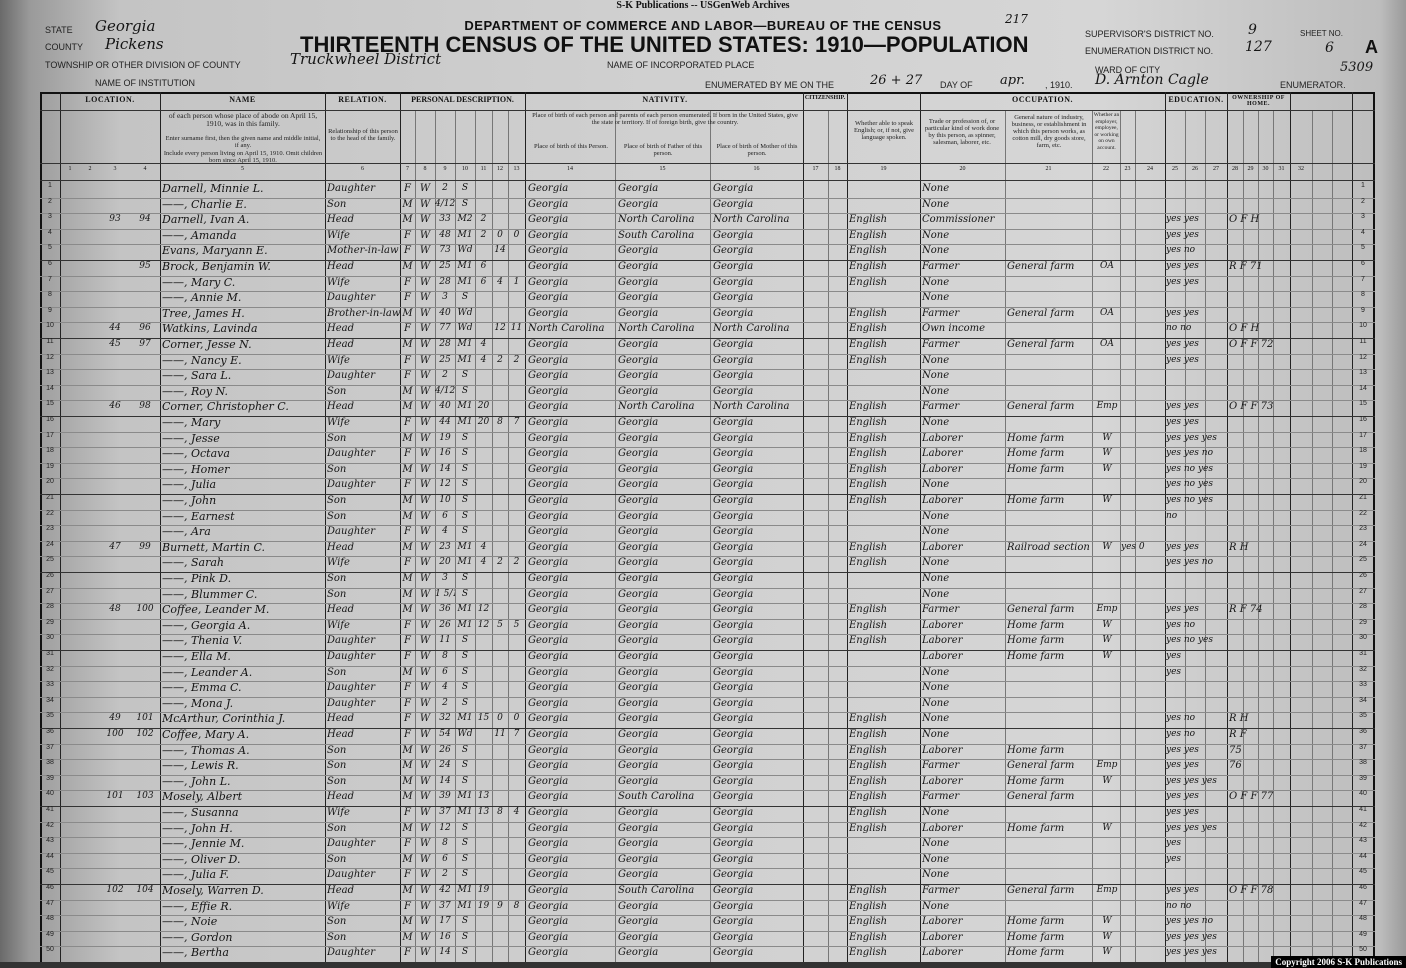 The width and height of the screenshot is (1406, 968). I want to click on dwelling-number: 48, so click(115, 609).